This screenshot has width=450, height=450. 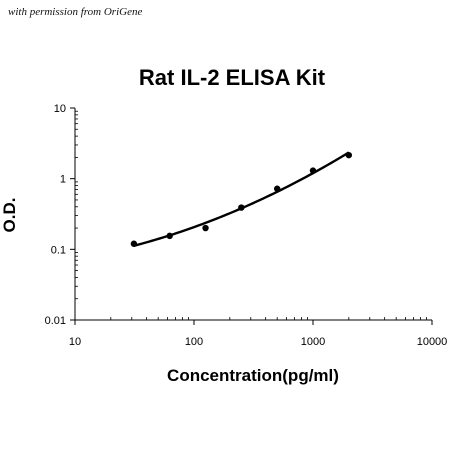 What do you see at coordinates (253, 375) in the screenshot?
I see `x-axis-label: Concentration(pg/ml)` at bounding box center [253, 375].